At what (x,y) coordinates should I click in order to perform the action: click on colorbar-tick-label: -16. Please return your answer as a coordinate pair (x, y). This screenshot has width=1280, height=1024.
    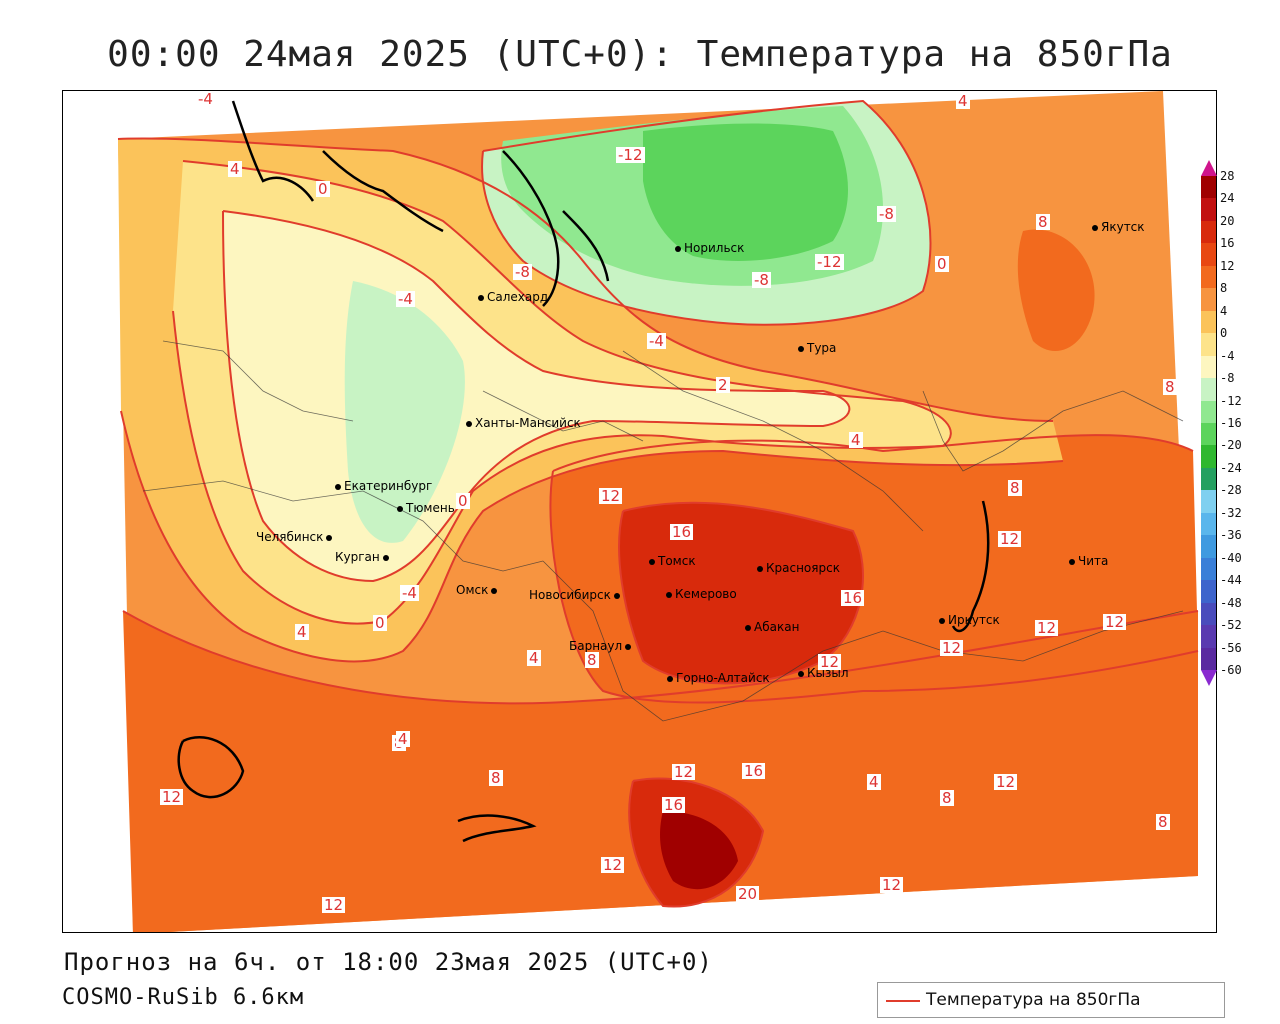
    Looking at the image, I should click on (1231, 423).